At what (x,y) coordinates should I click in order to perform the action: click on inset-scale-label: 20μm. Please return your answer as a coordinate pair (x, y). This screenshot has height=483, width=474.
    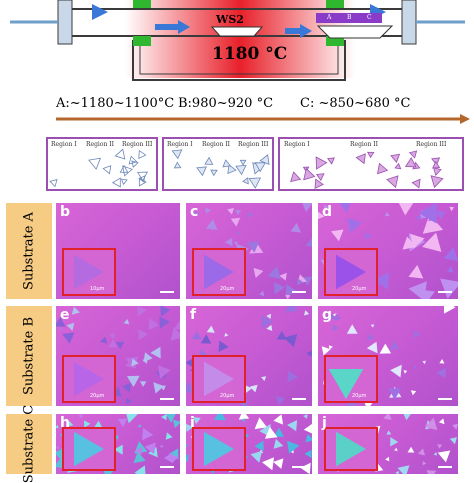
    Looking at the image, I should click on (359, 396).